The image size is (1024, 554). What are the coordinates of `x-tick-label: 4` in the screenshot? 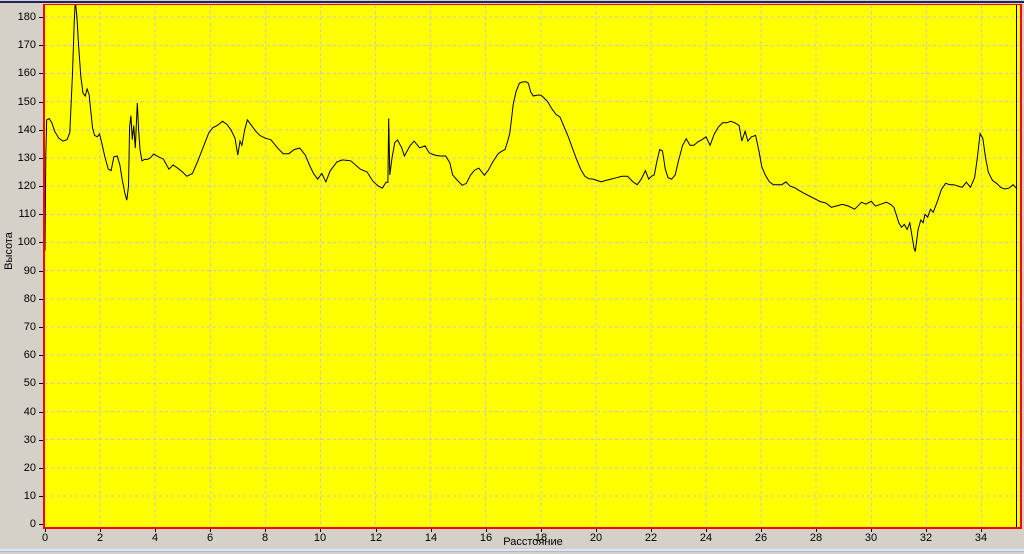 It's located at (155, 538).